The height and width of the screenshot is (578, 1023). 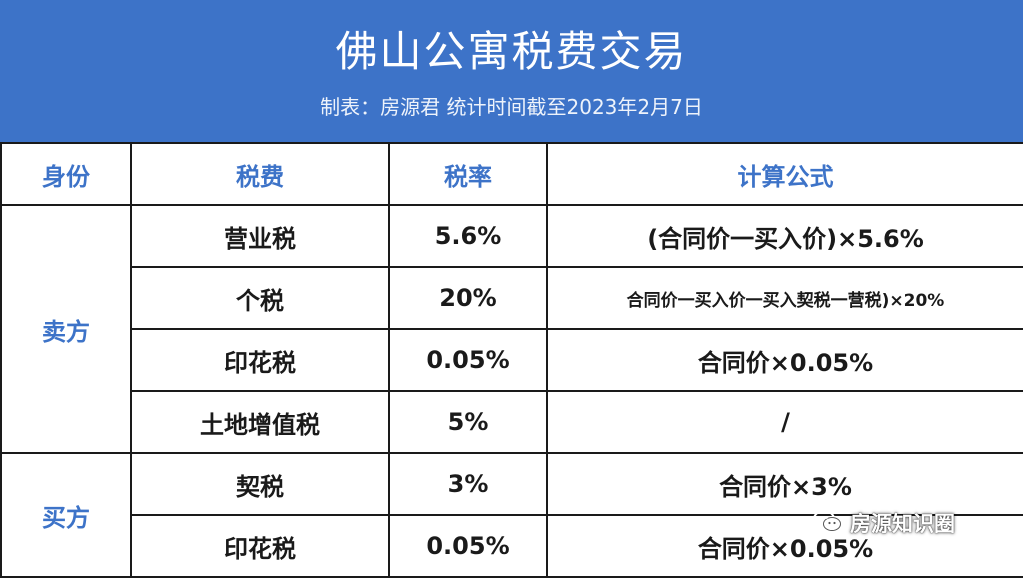 I want to click on tax-name: 营业税, so click(x=260, y=236).